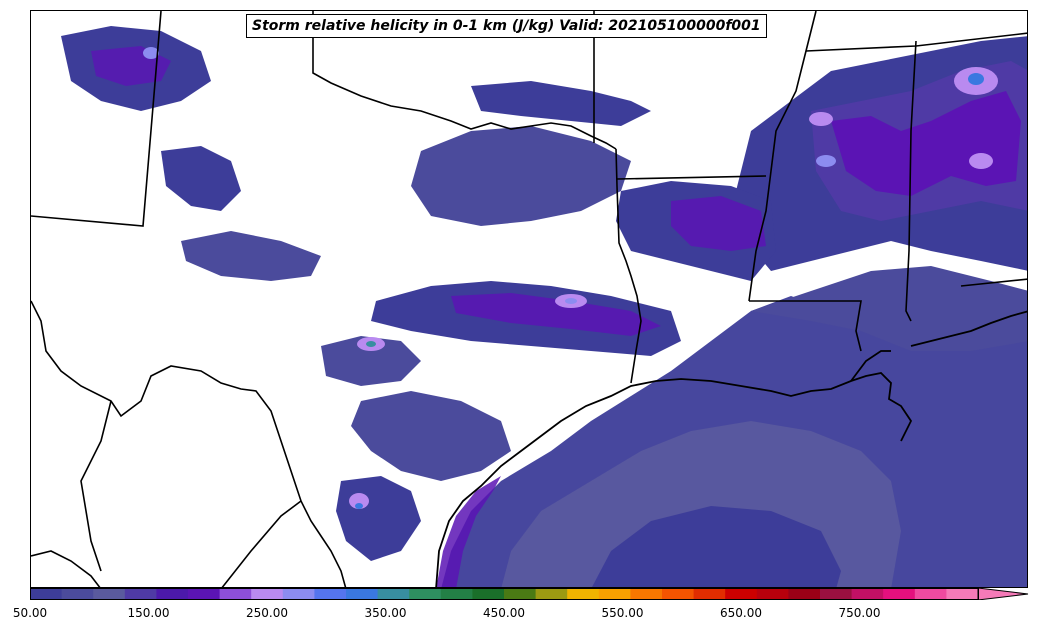 The width and height of the screenshot is (1037, 633). Describe the element at coordinates (148, 613) in the screenshot. I see `colorbar-tick-label: 150.00` at that location.